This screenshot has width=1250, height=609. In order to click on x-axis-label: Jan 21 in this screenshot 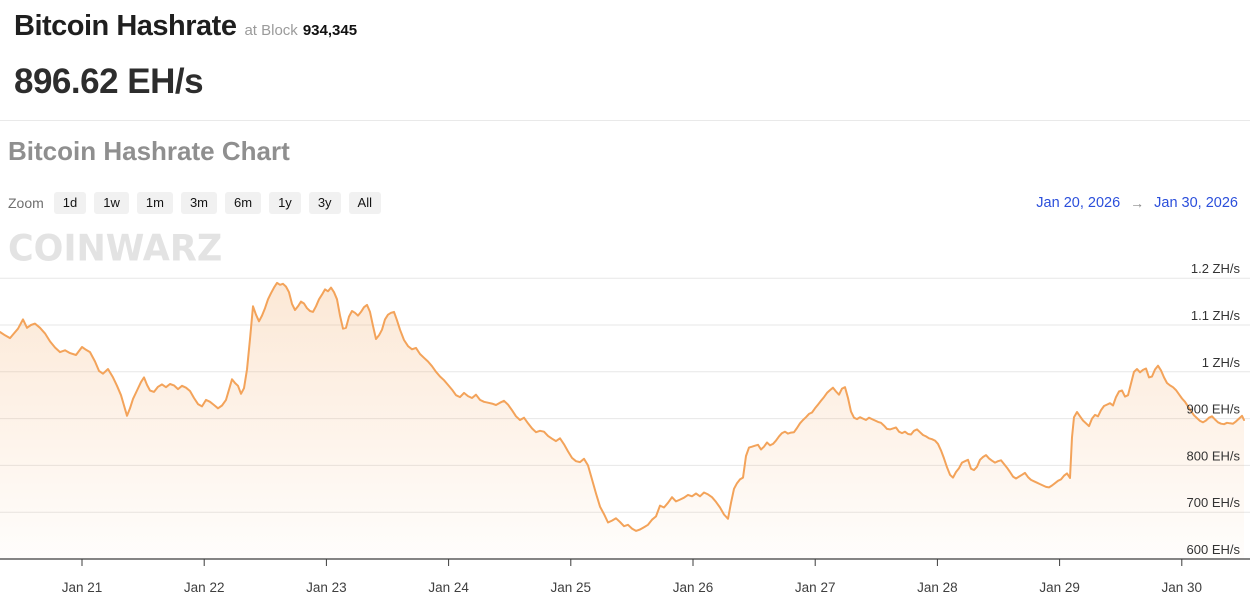, I will do `click(82, 587)`.